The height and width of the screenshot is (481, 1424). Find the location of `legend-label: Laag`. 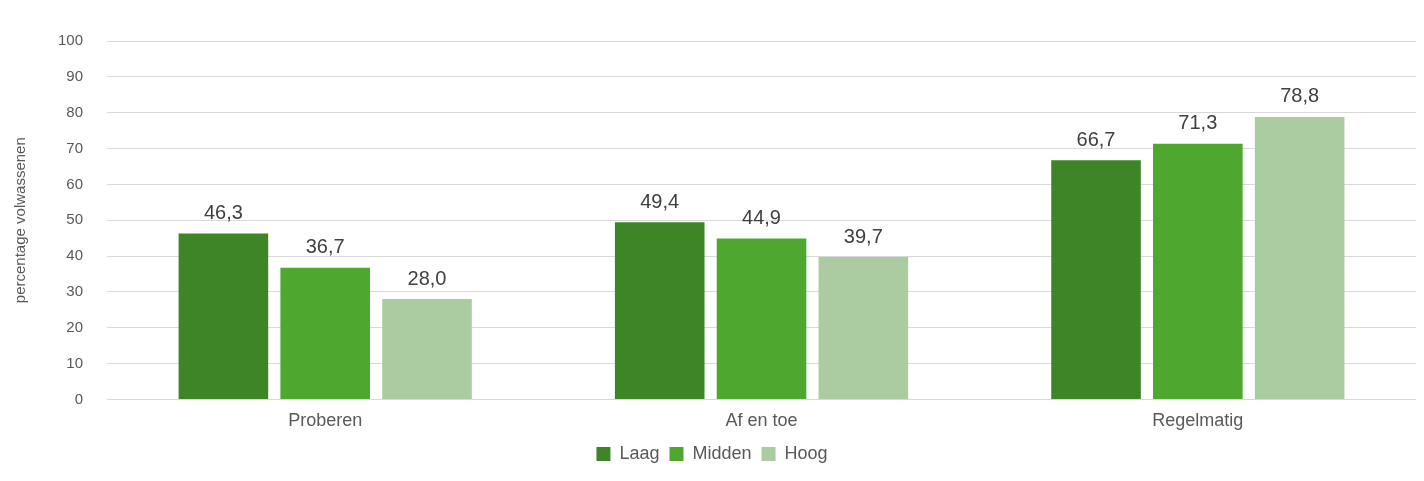

legend-label: Laag is located at coordinates (639, 452).